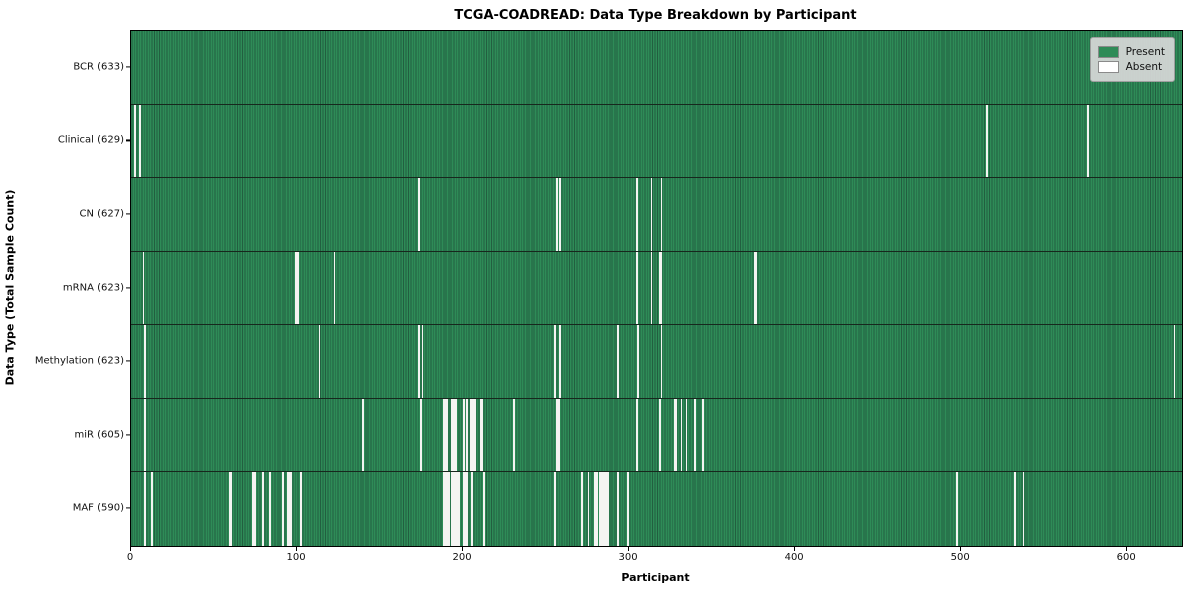  What do you see at coordinates (1108, 52) in the screenshot?
I see `present-swatch-icon` at bounding box center [1108, 52].